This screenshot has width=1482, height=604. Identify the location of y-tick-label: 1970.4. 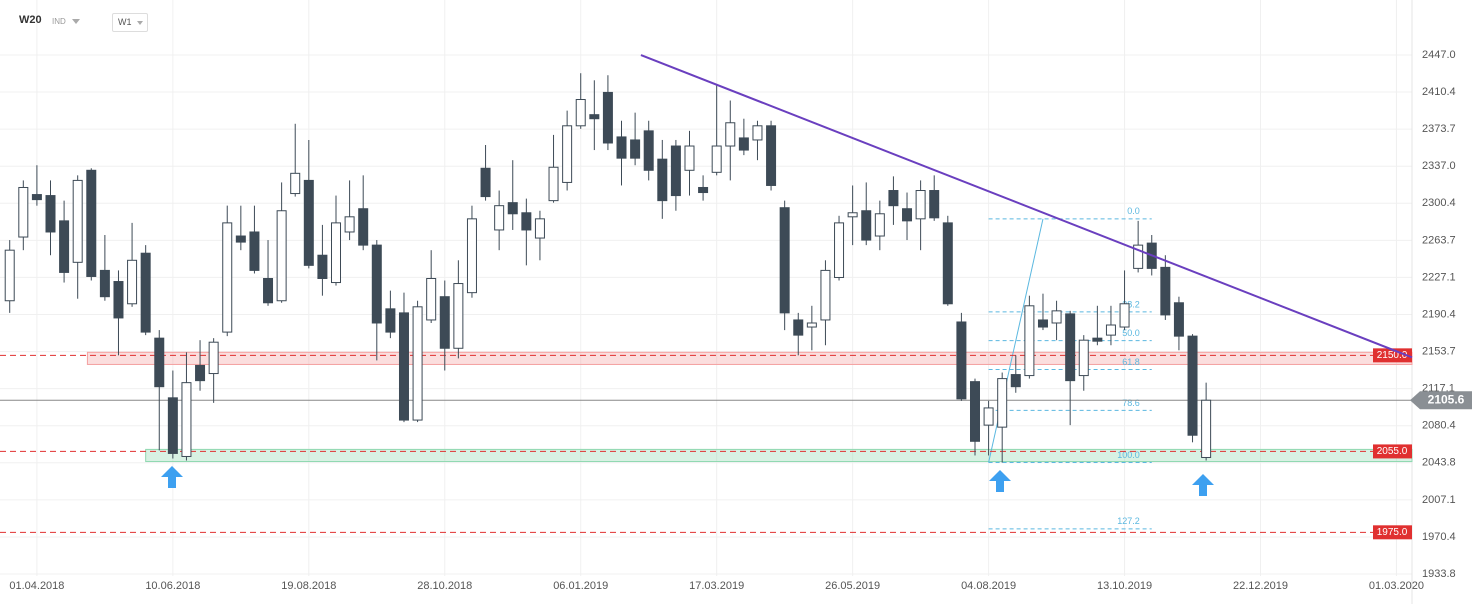
(1439, 537).